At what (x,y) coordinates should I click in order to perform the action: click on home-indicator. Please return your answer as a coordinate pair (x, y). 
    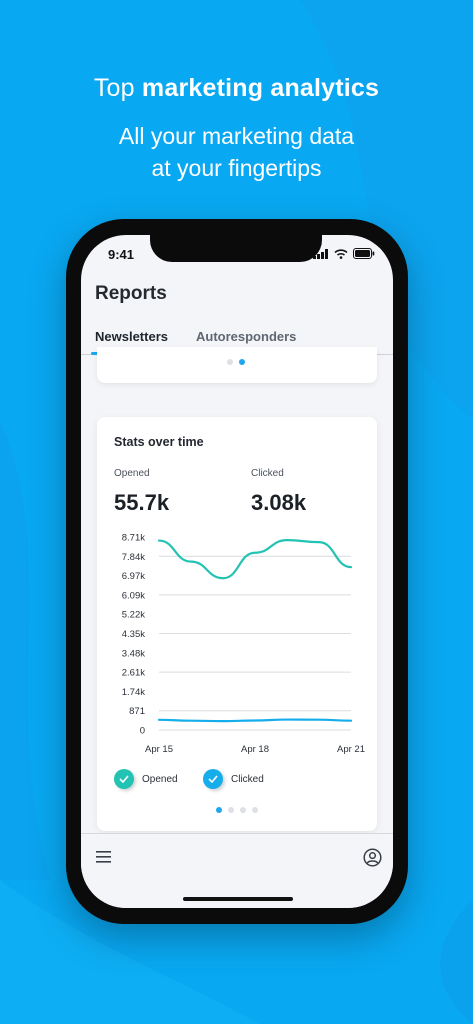
    Looking at the image, I should click on (238, 899).